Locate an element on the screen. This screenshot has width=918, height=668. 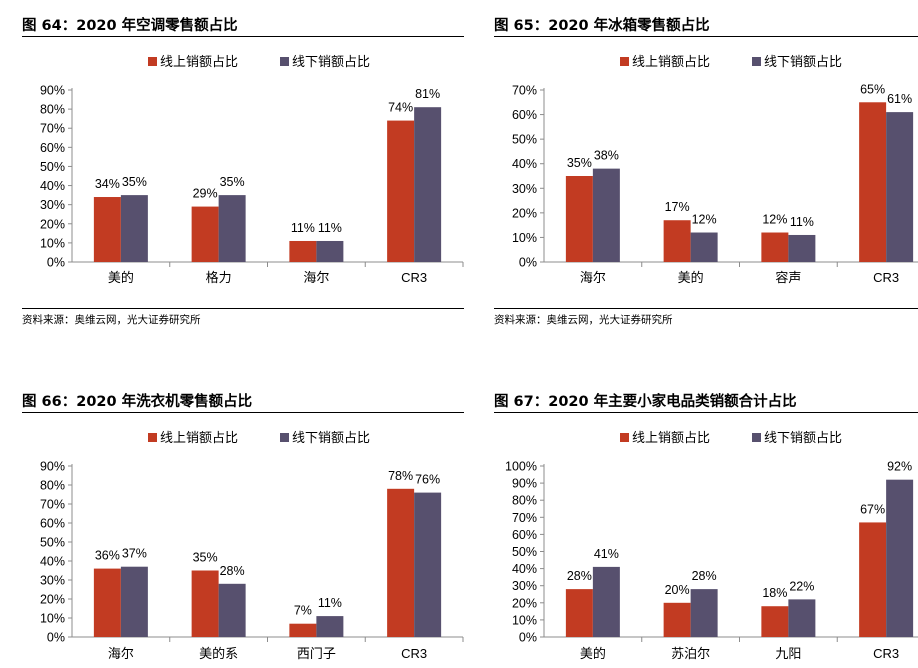
data-label: 81% is located at coordinates (427, 94).